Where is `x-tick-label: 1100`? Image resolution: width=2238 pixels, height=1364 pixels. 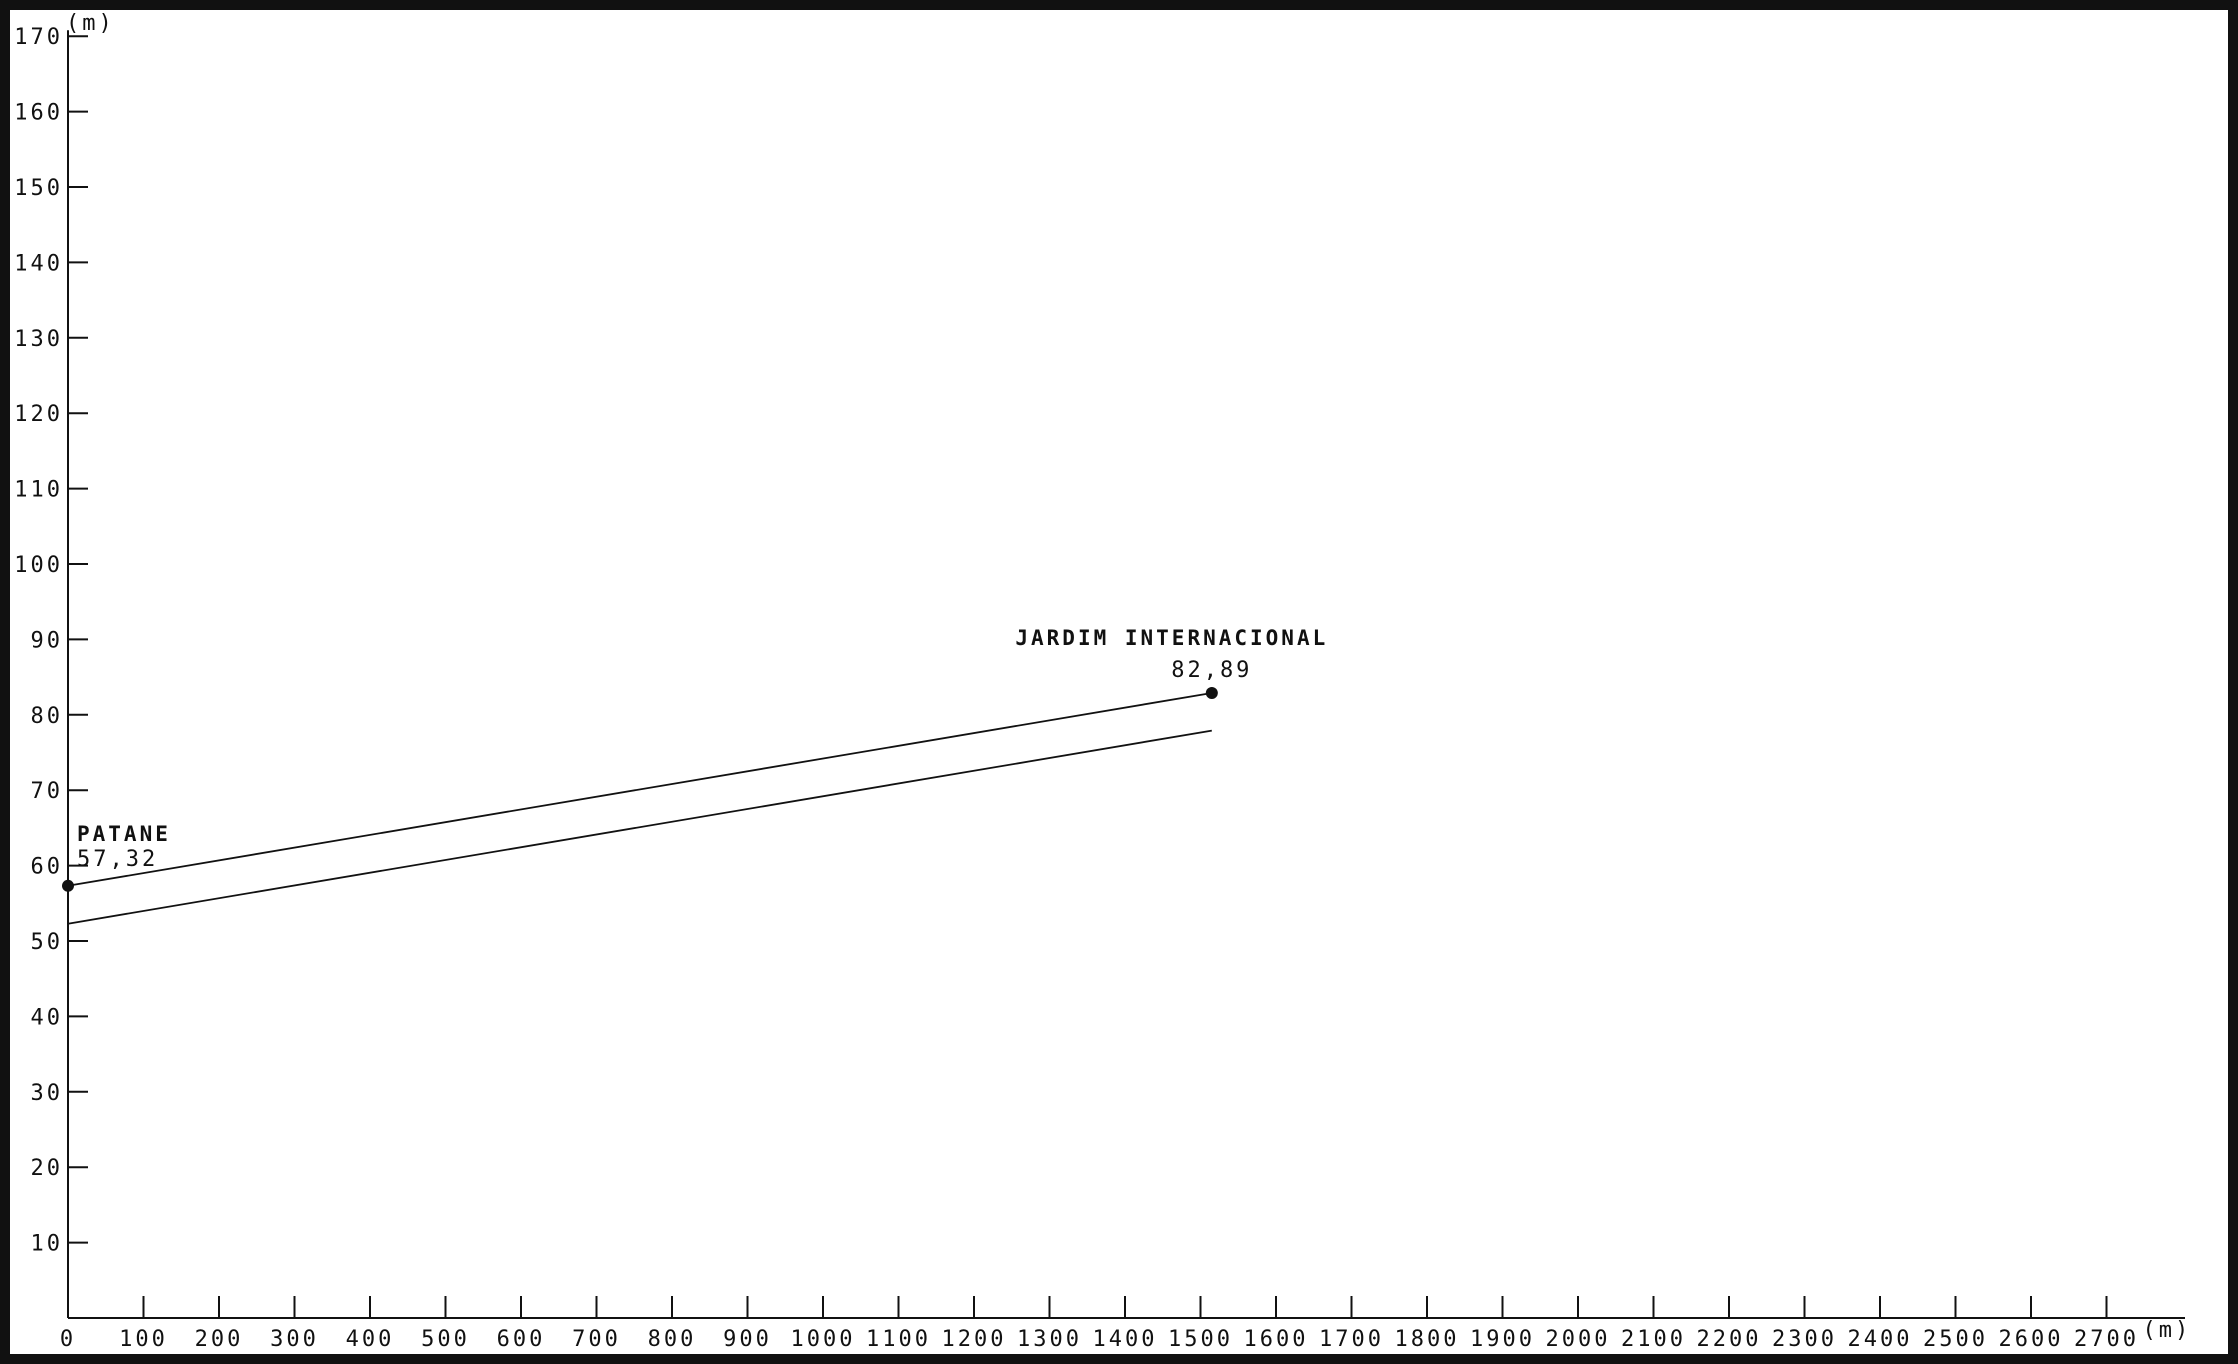 x-tick-label: 1100 is located at coordinates (898, 1339).